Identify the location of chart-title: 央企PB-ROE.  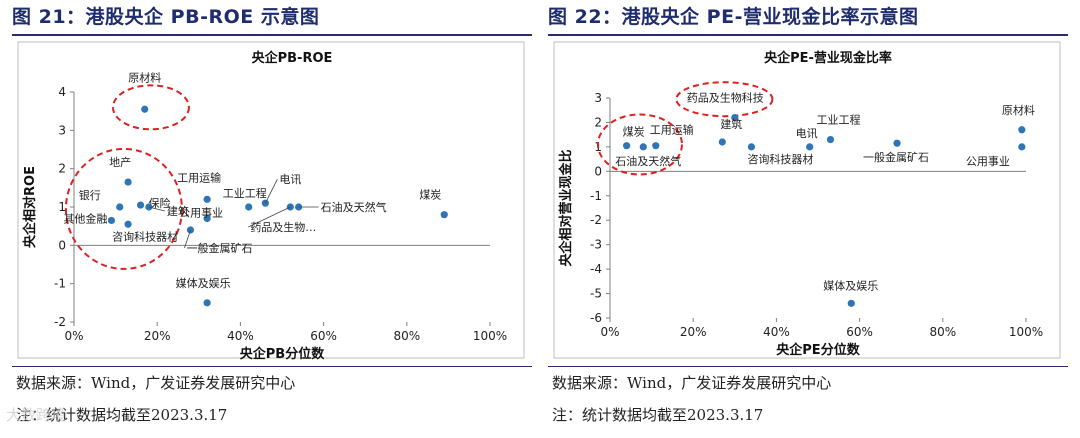
(292, 58).